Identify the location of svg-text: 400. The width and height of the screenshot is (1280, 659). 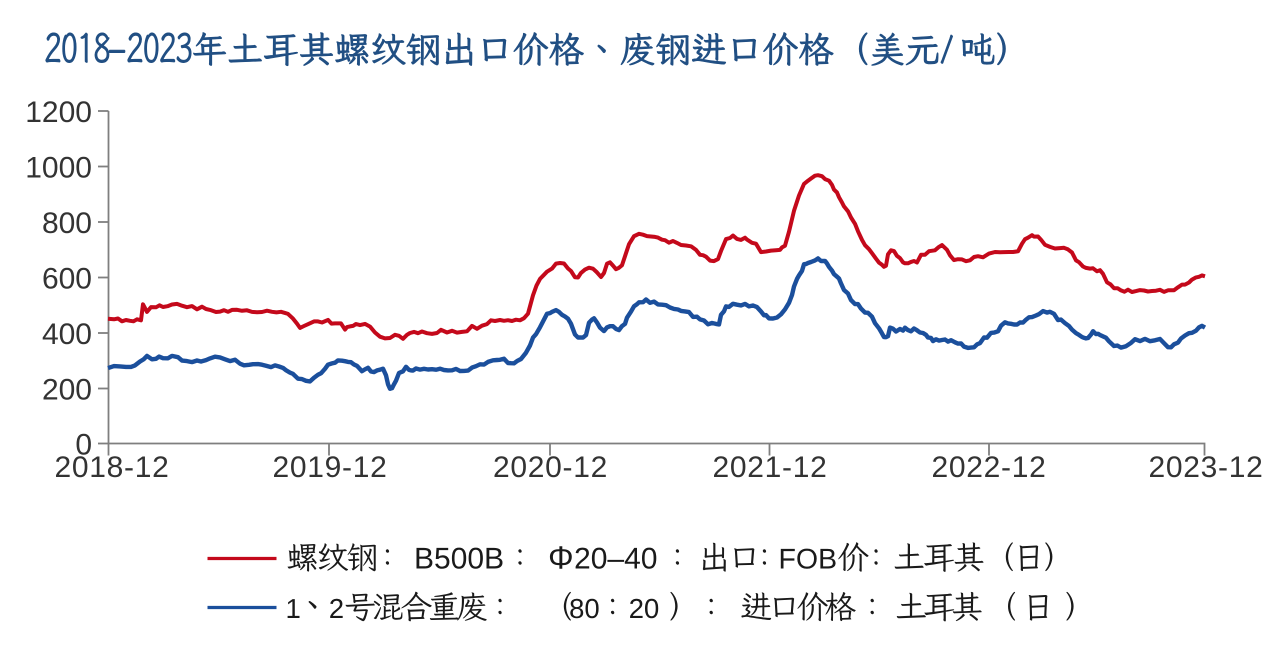
(67, 334).